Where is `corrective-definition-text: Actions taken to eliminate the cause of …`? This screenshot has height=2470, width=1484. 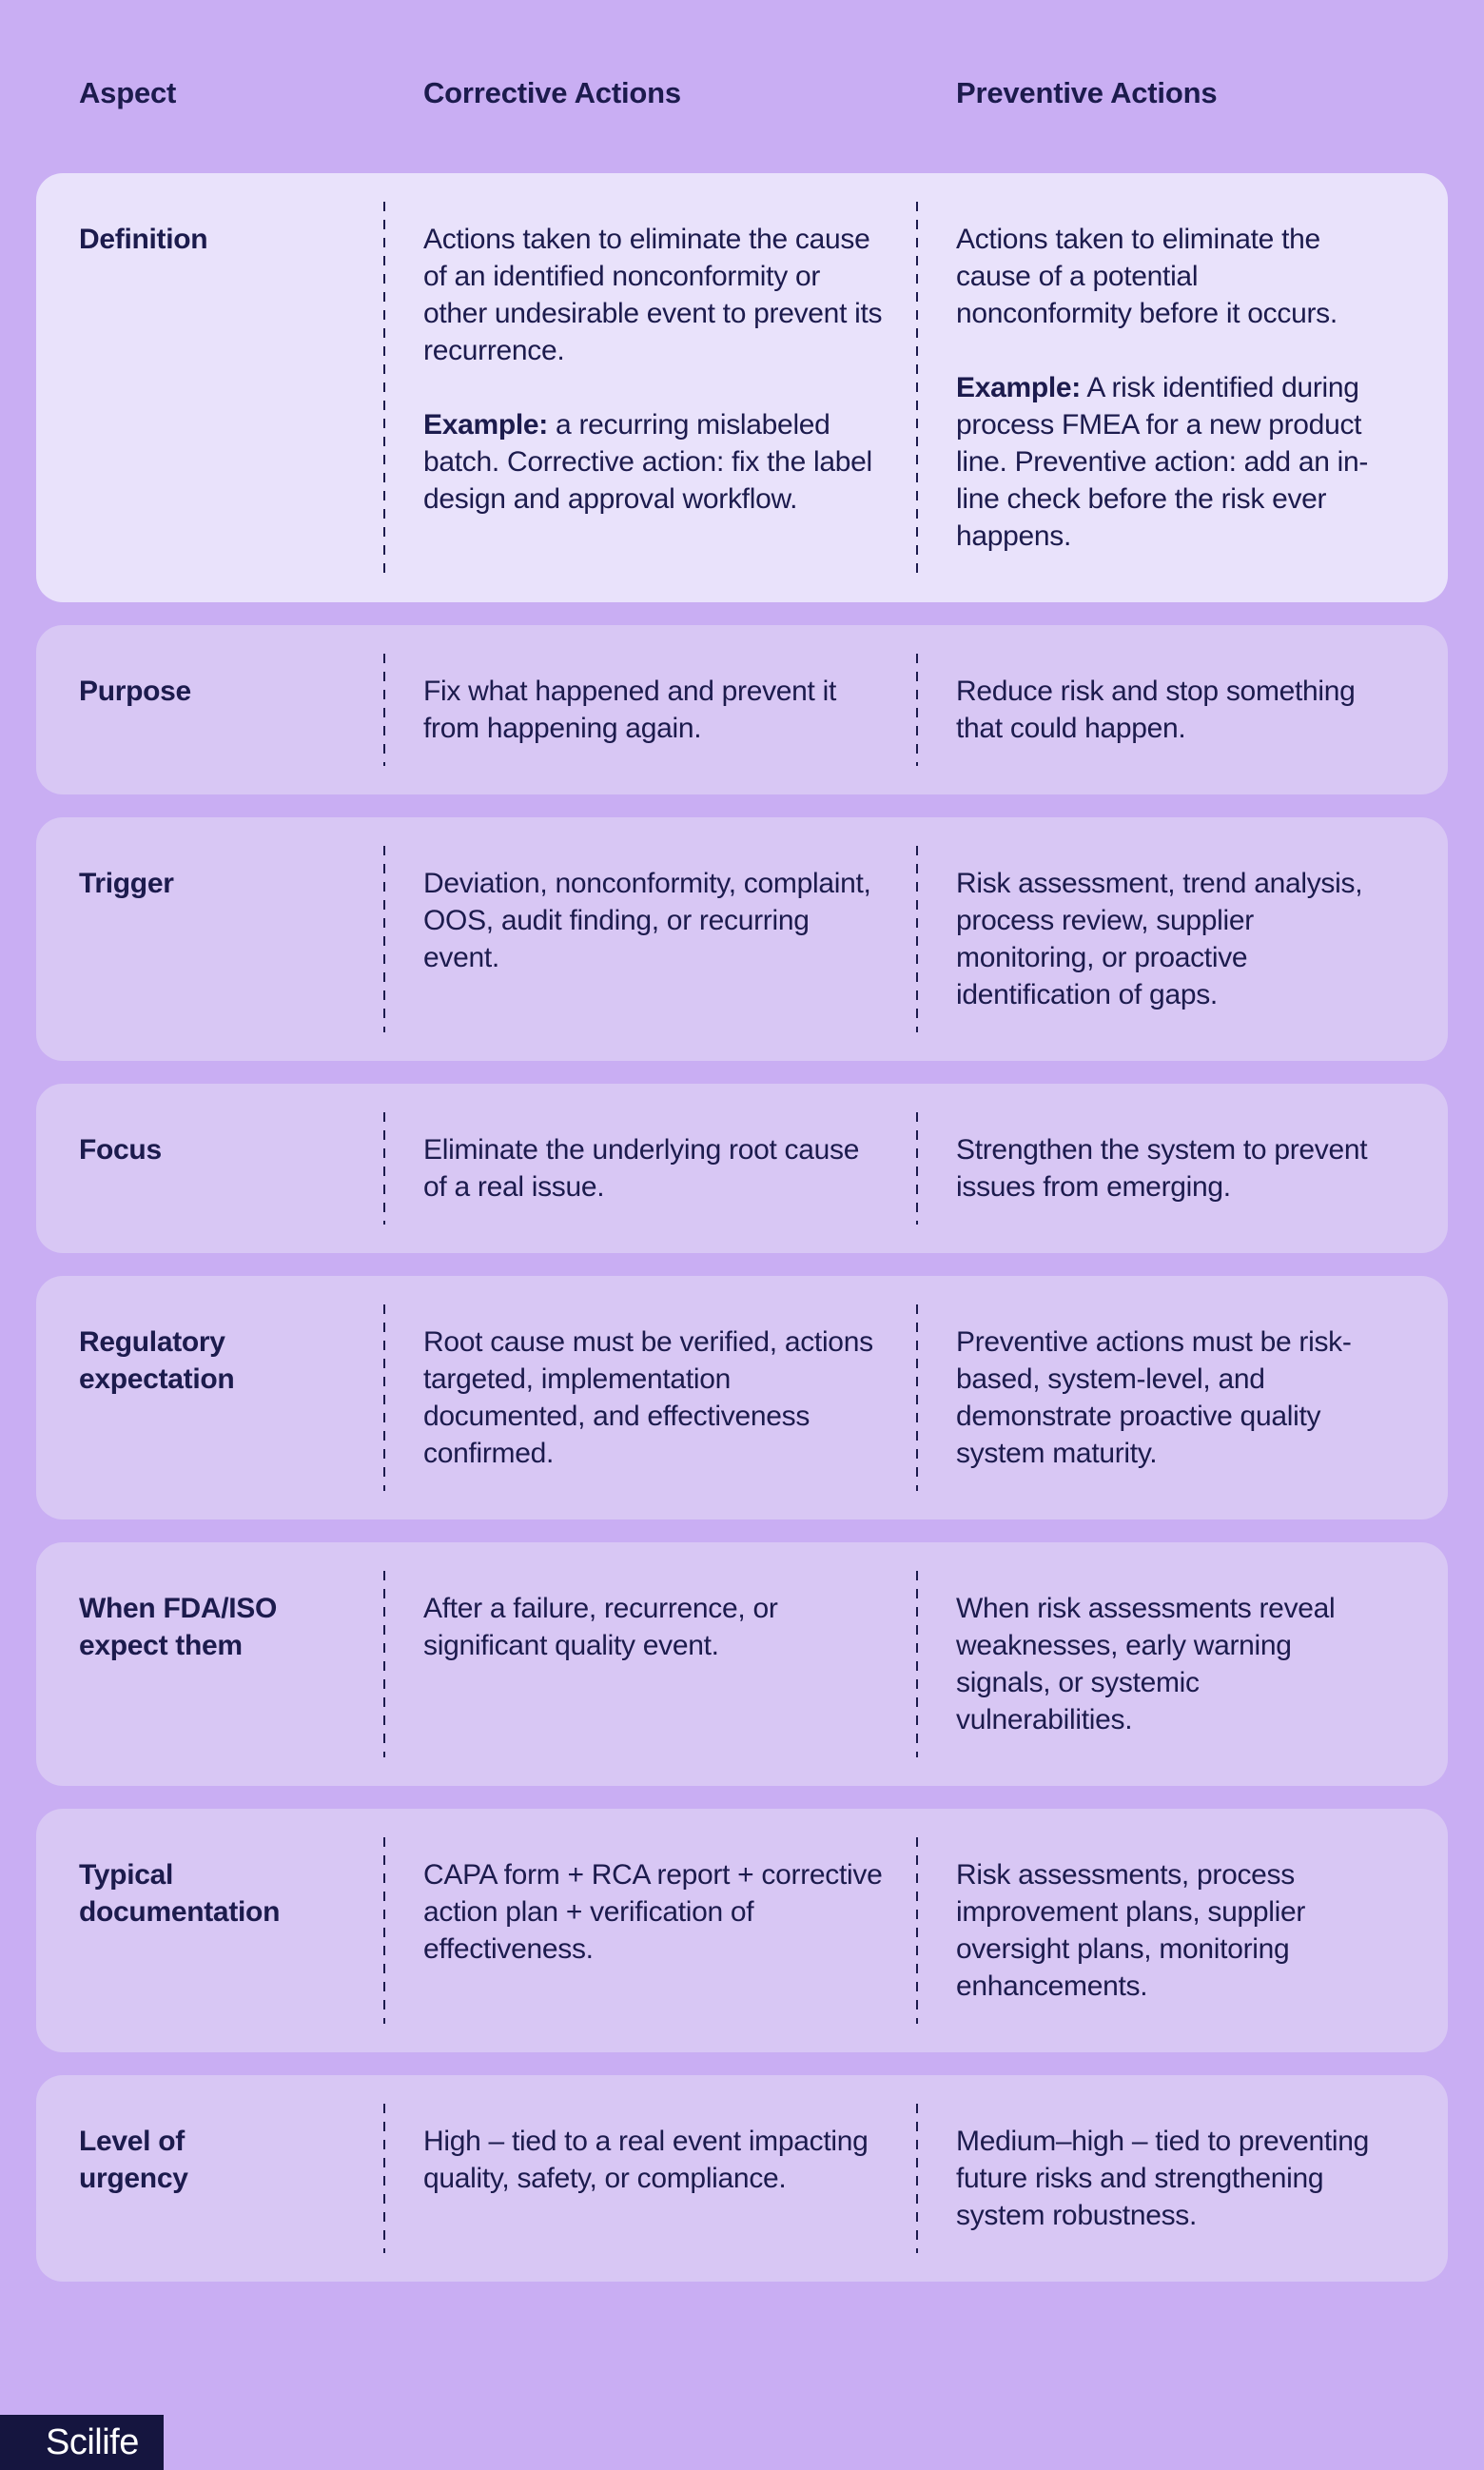 corrective-definition-text: Actions taken to eliminate the cause of … is located at coordinates (653, 295).